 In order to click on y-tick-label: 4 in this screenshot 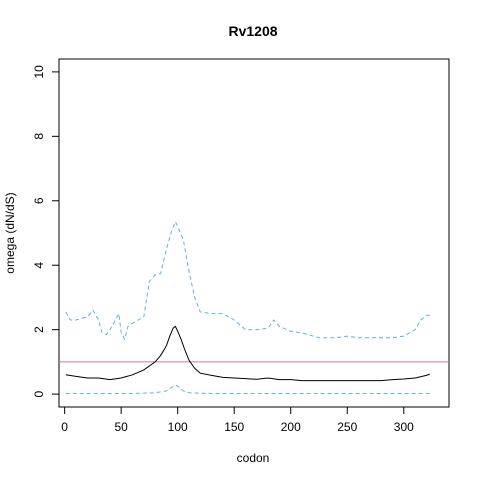, I will do `click(39, 265)`.